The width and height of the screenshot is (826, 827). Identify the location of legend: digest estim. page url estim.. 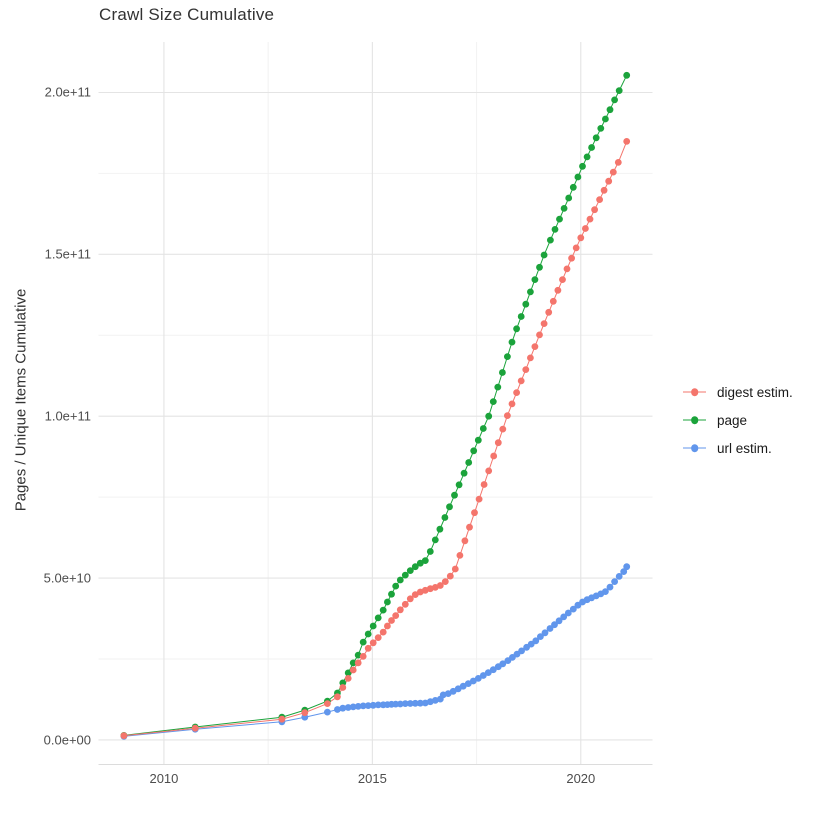
(738, 420).